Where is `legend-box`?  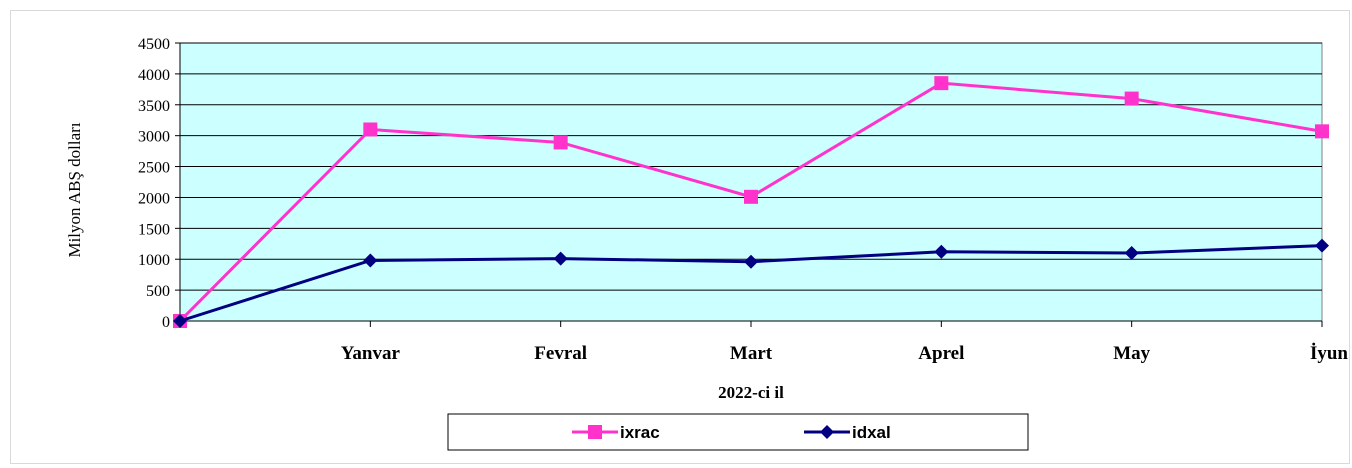 legend-box is located at coordinates (738, 432).